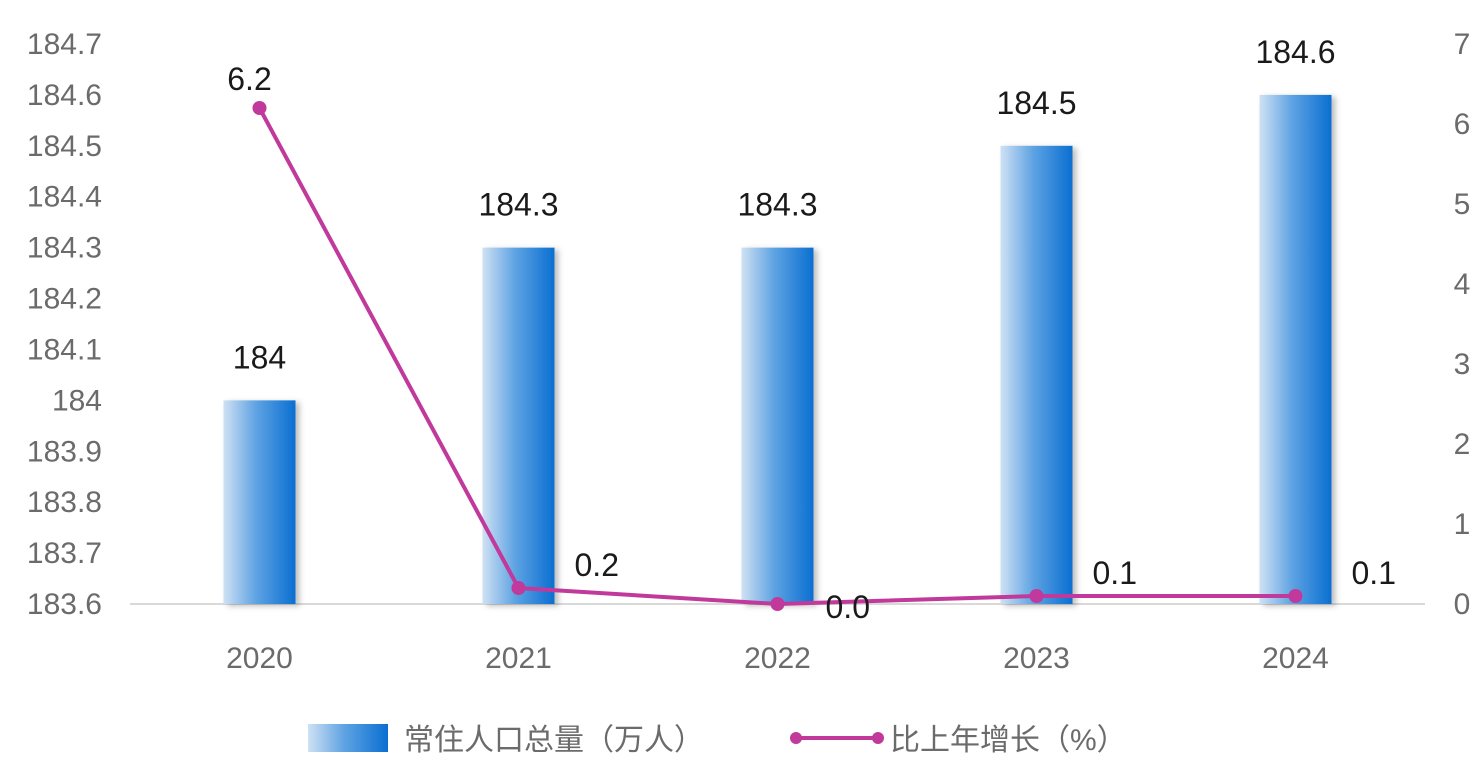 Image resolution: width=1483 pixels, height=774 pixels. What do you see at coordinates (64, 553) in the screenshot?
I see `y-left-tick-label: 183.7` at bounding box center [64, 553].